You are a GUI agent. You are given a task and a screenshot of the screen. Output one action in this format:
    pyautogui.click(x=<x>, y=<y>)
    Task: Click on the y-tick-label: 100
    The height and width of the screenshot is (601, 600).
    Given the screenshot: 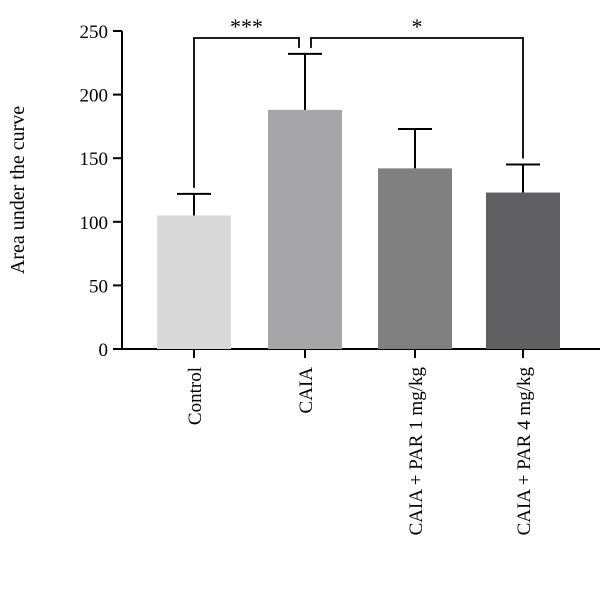 What is the action you would take?
    pyautogui.click(x=94, y=223)
    